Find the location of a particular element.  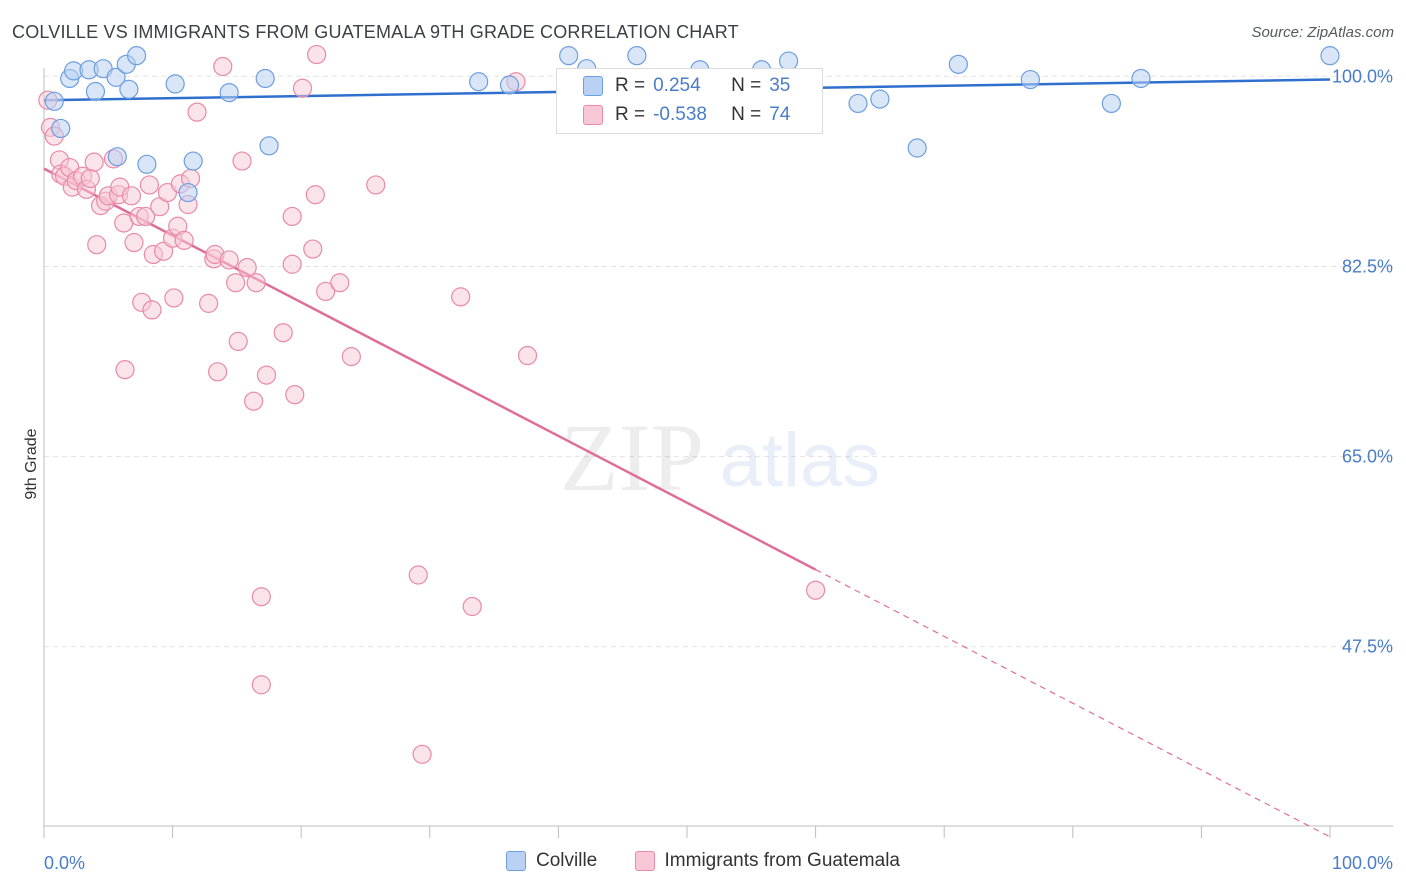

y-tick-label: 100.0% is located at coordinates (1362, 76).